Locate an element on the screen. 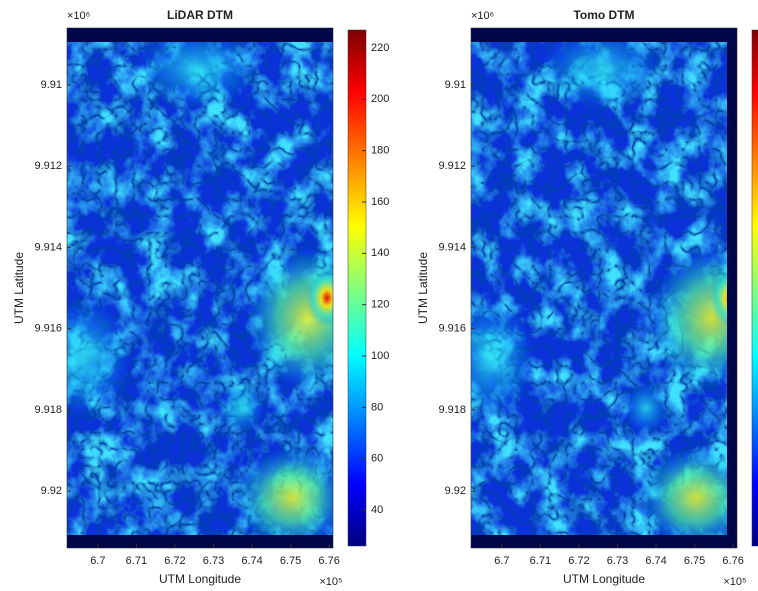 The image size is (758, 591). colorbar-tick-label: 220 is located at coordinates (380, 48).